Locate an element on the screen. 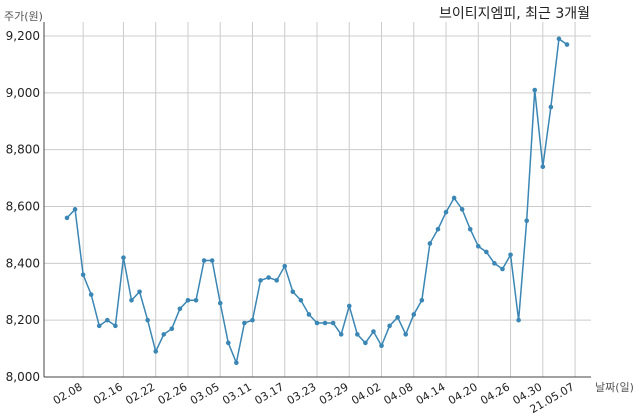 Image resolution: width=640 pixels, height=419 pixels. y-tick-label: 8,600 is located at coordinates (23, 207).